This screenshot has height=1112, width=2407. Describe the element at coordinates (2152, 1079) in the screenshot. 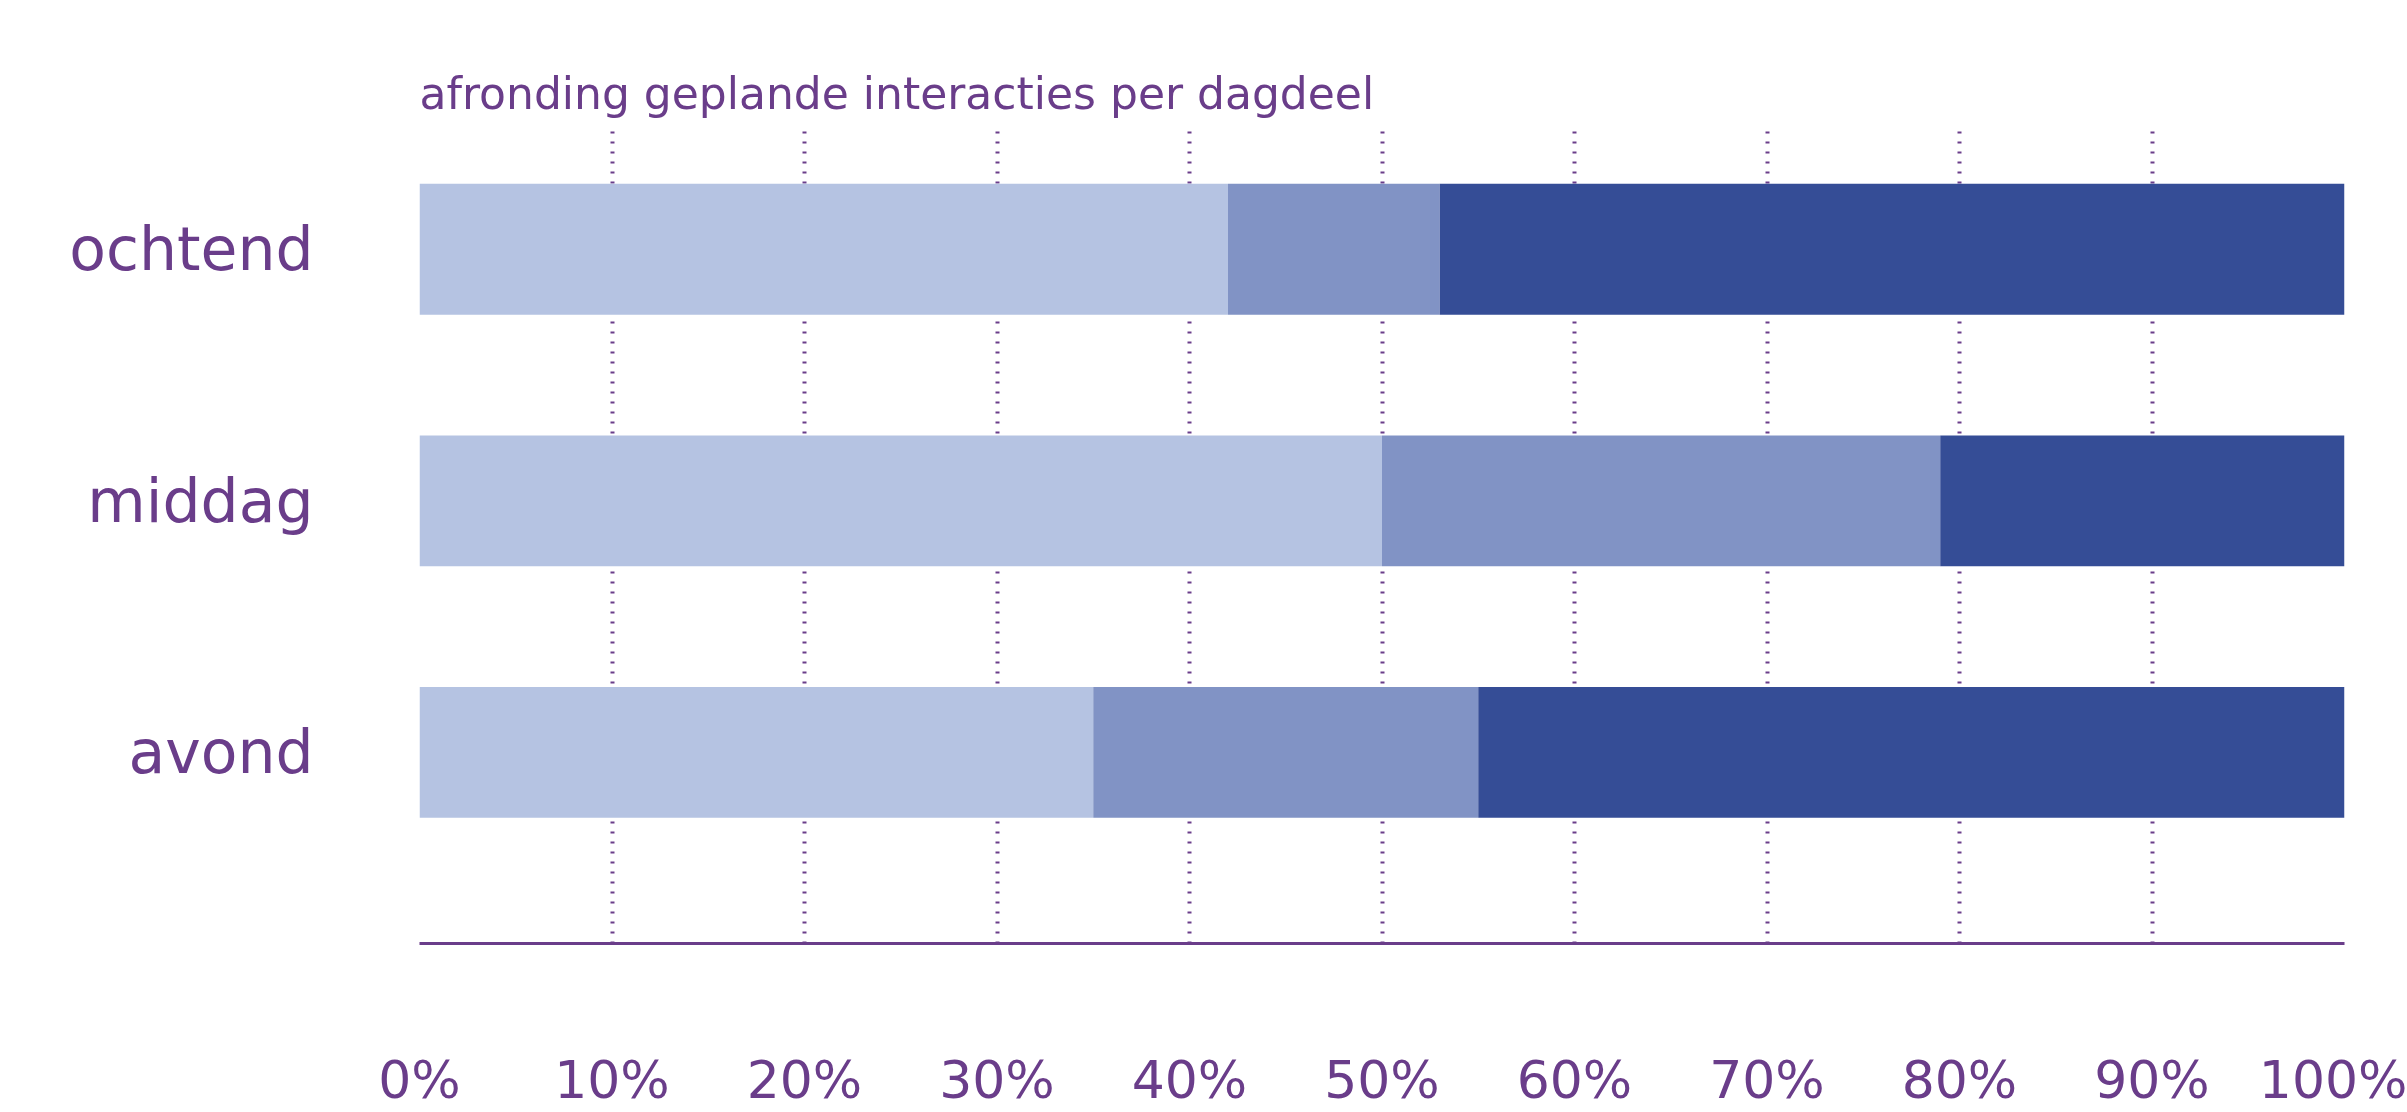

I see `x-tick-label: 90%` at that location.